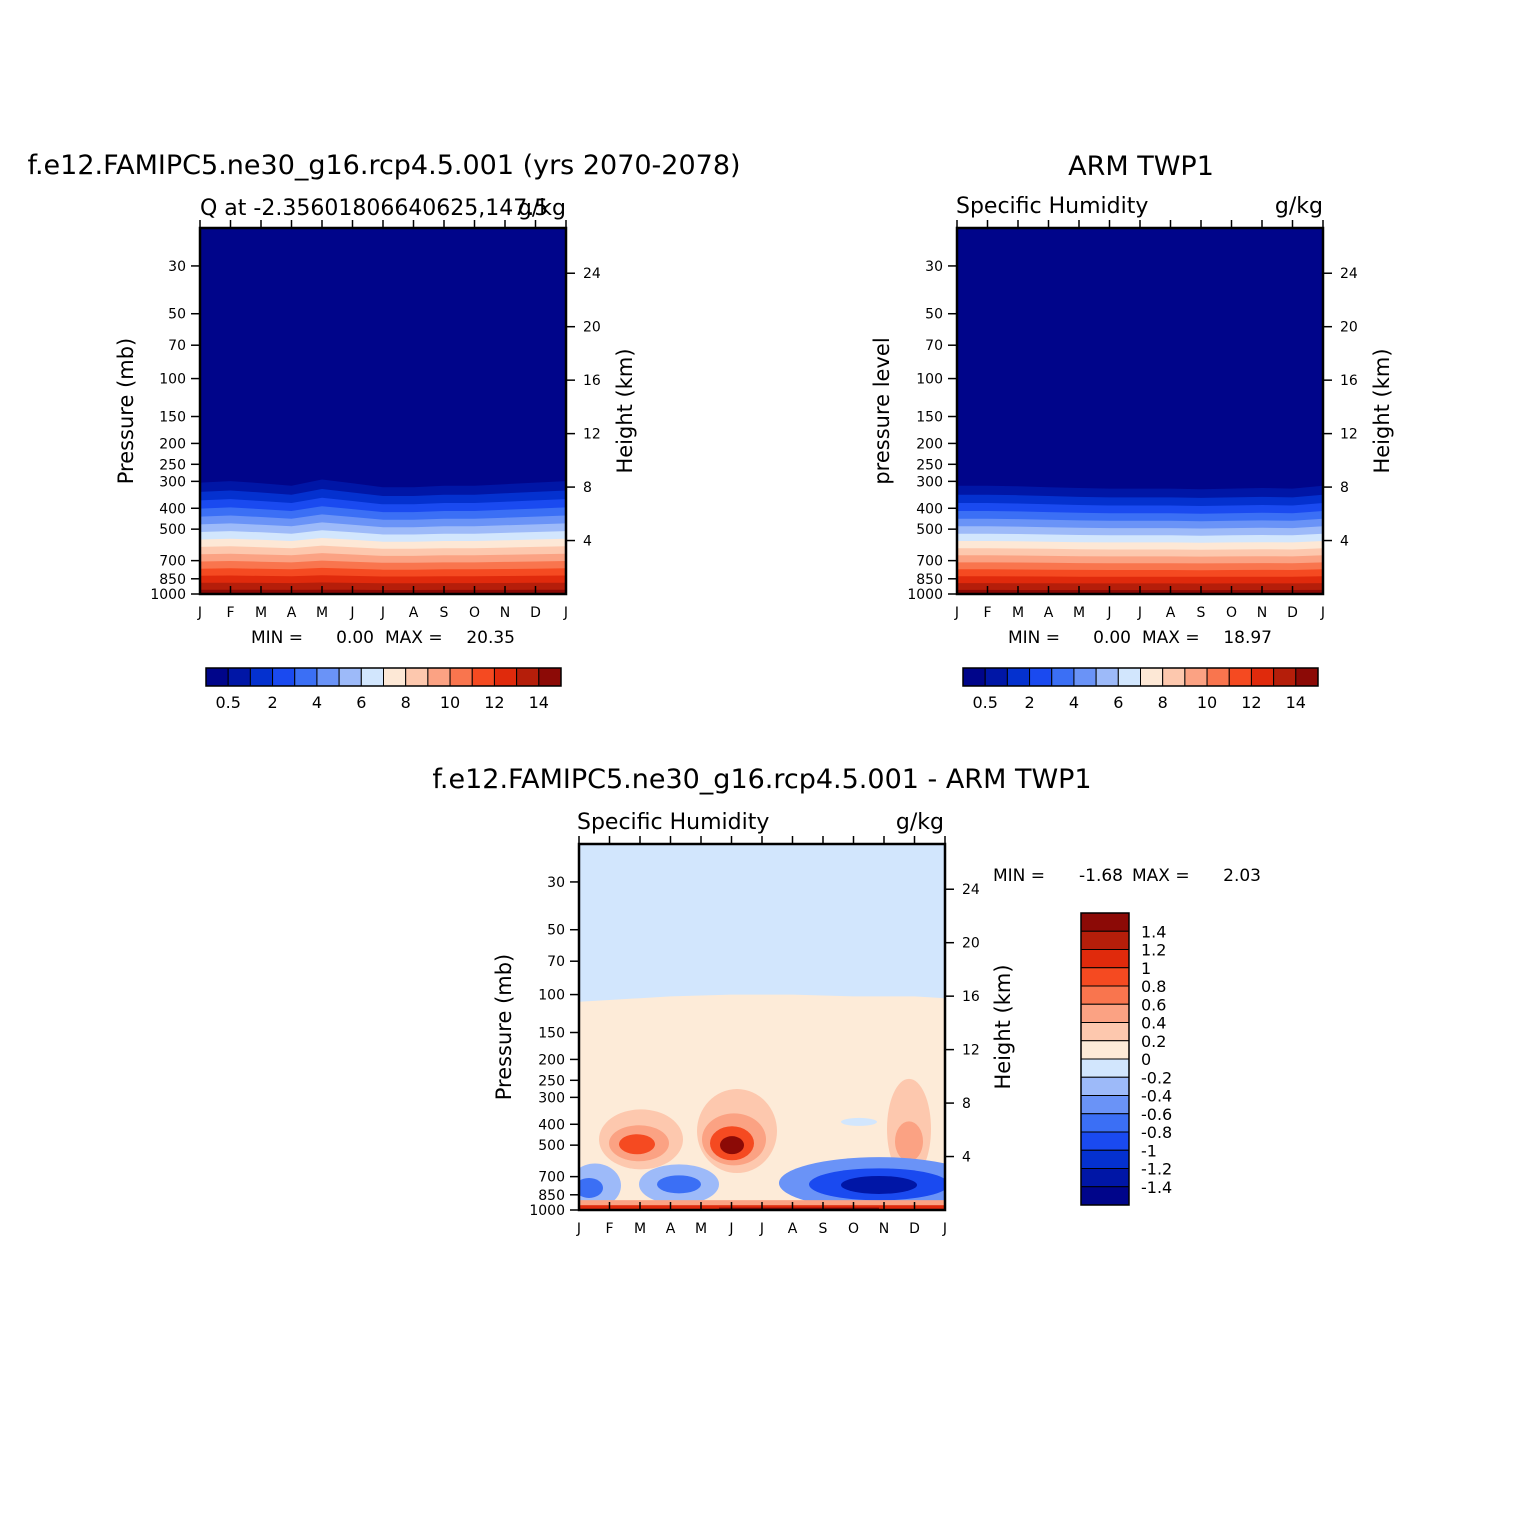  What do you see at coordinates (172, 465) in the screenshot?
I see `model-y-tick-label: 250` at bounding box center [172, 465].